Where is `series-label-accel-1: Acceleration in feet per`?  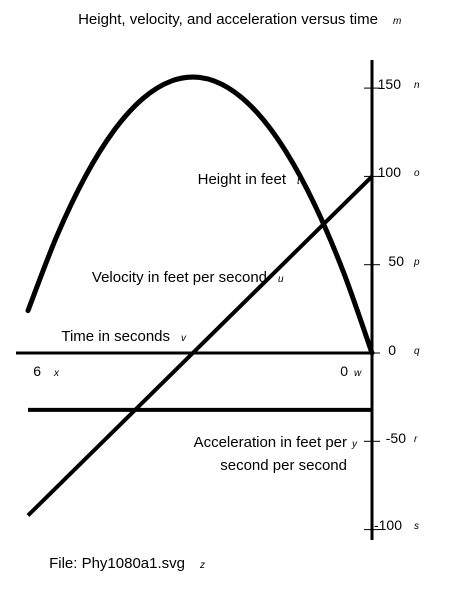
series-label-accel-1: Acceleration in feet per is located at coordinates (270, 442).